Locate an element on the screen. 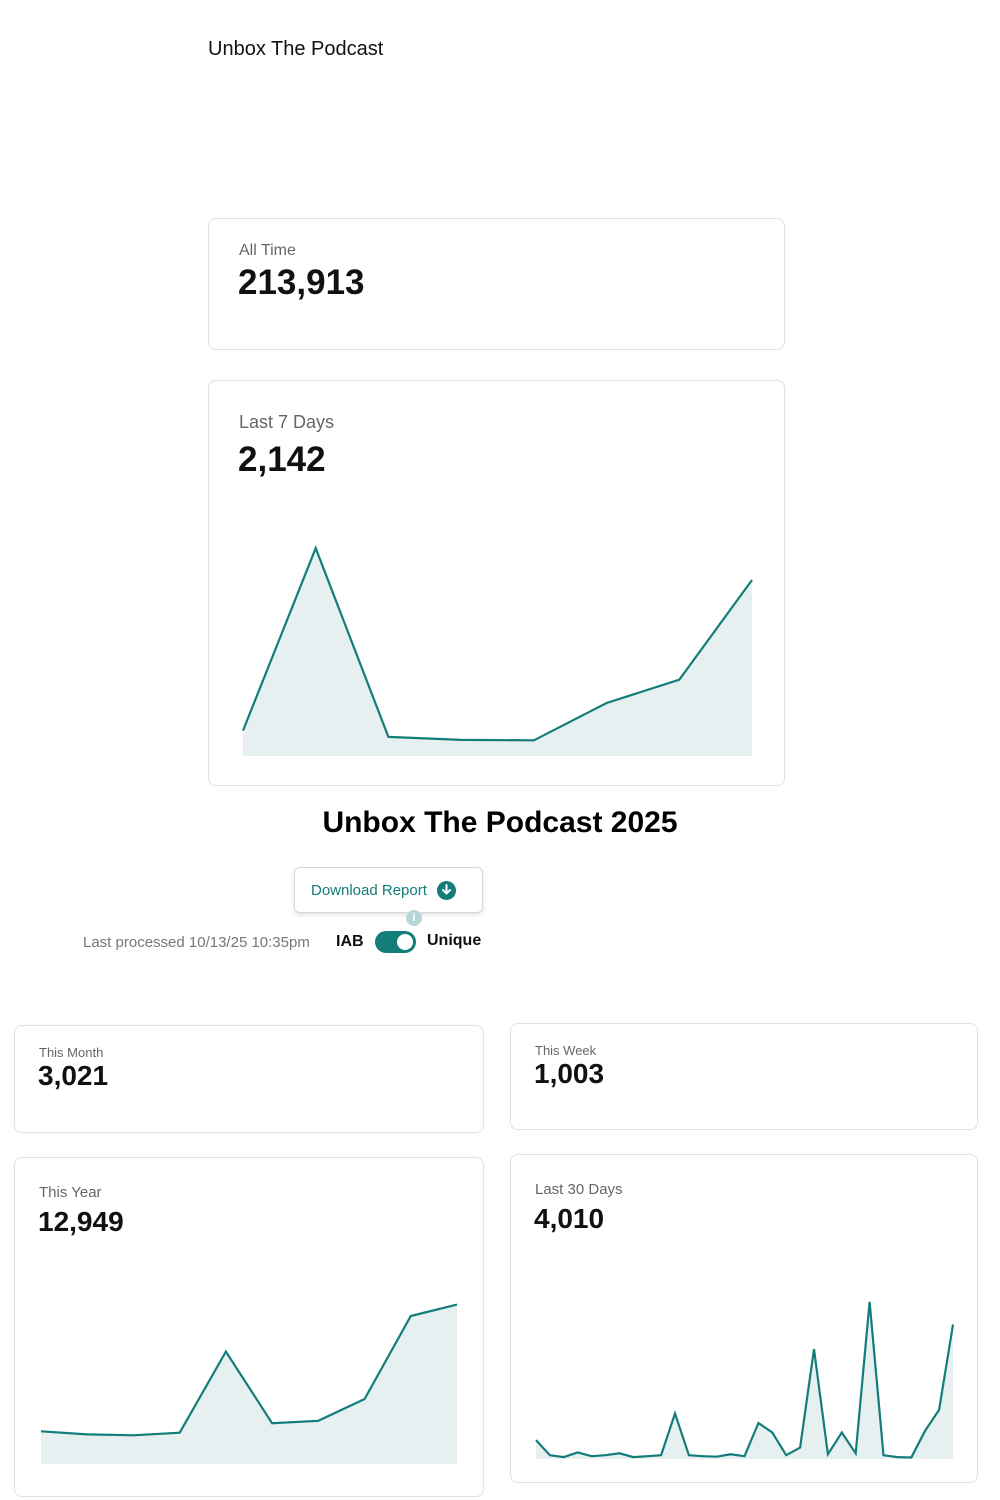  this-year-label: This Year is located at coordinates (70, 1192).